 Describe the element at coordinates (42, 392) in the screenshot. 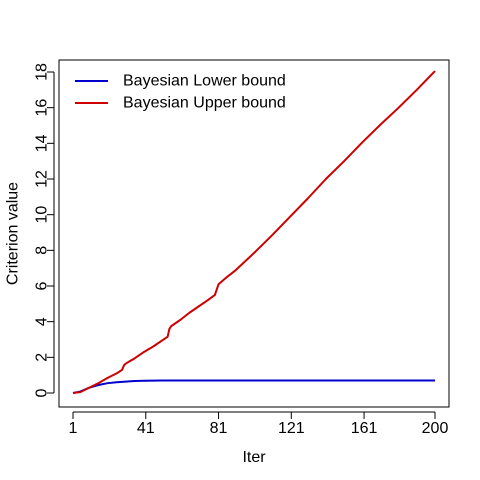

I see `y-tick-label: 0` at that location.